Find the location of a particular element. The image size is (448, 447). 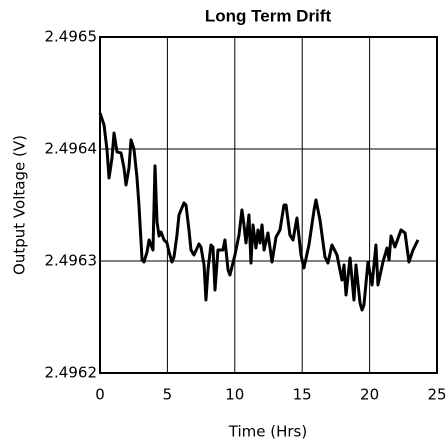

y-tick-label: 2.4963 is located at coordinates (71, 261).